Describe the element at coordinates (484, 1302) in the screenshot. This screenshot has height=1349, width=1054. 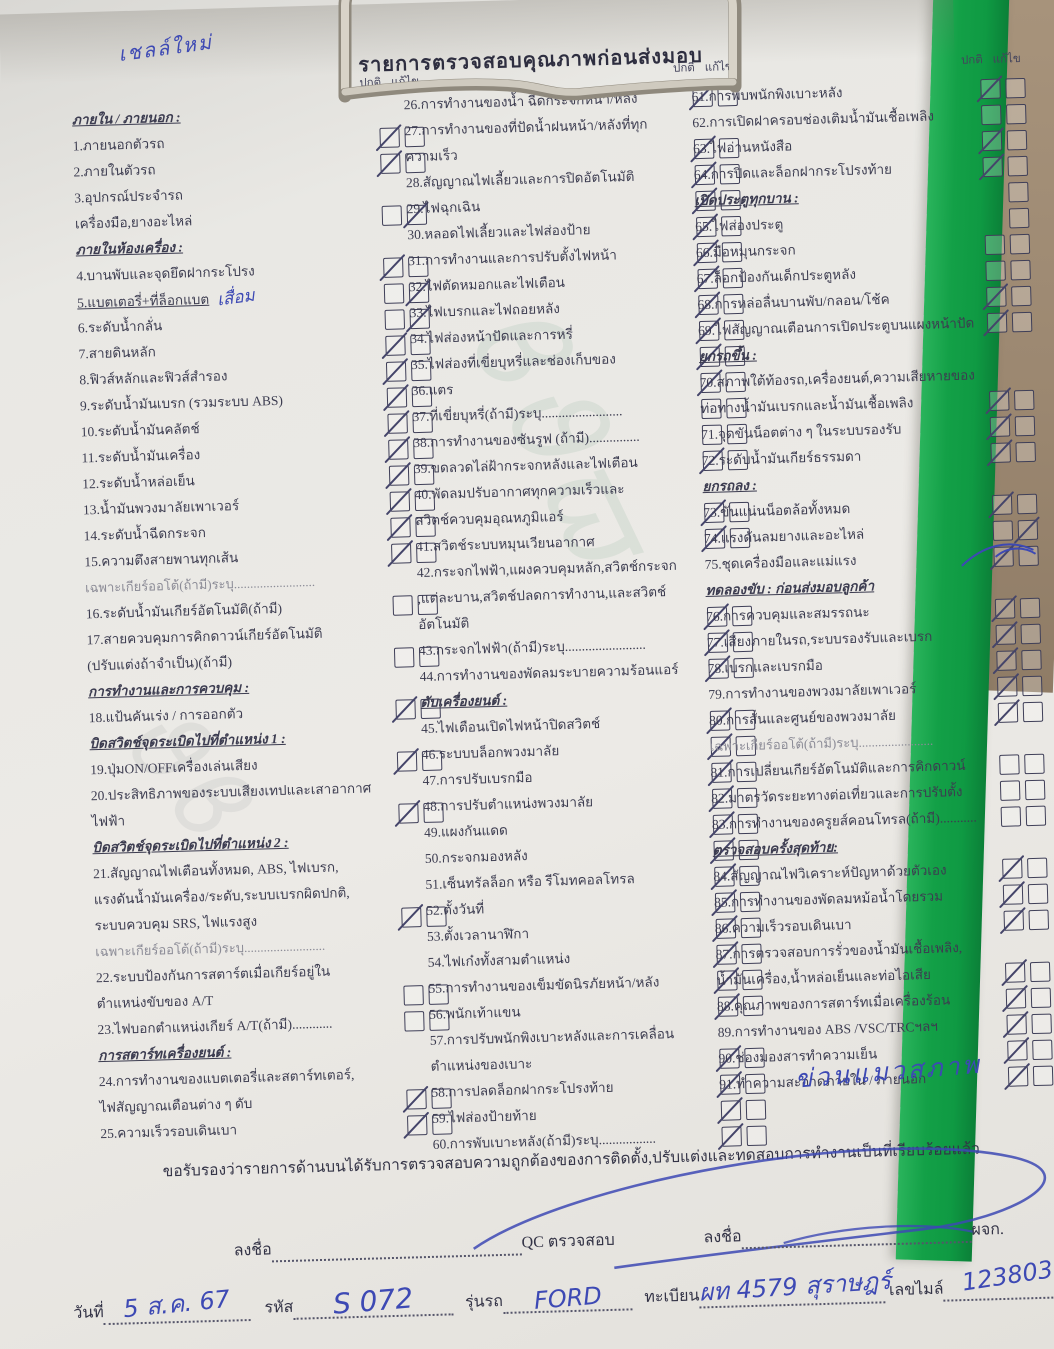
I see `model-label: รุ่นรถ` at that location.